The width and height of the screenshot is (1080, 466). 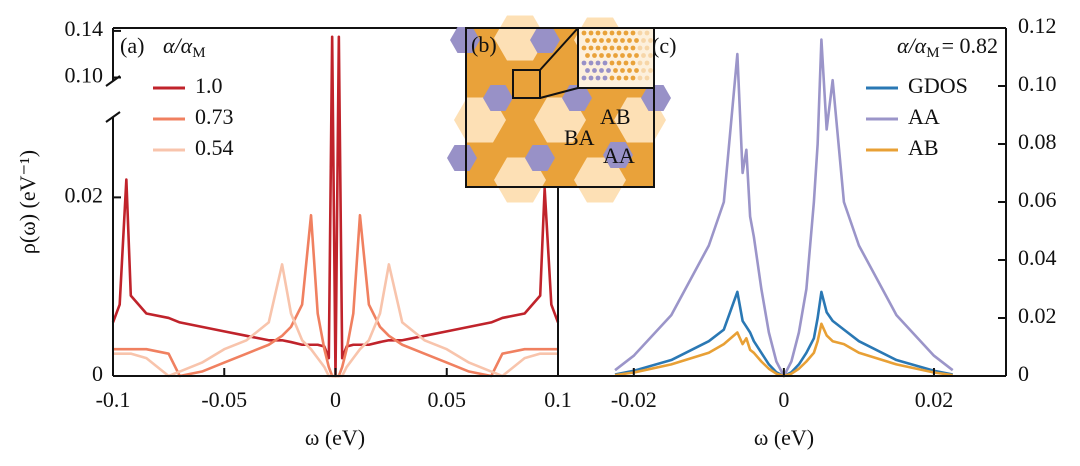 I want to click on inset-region-label: AA, so click(x=619, y=155).